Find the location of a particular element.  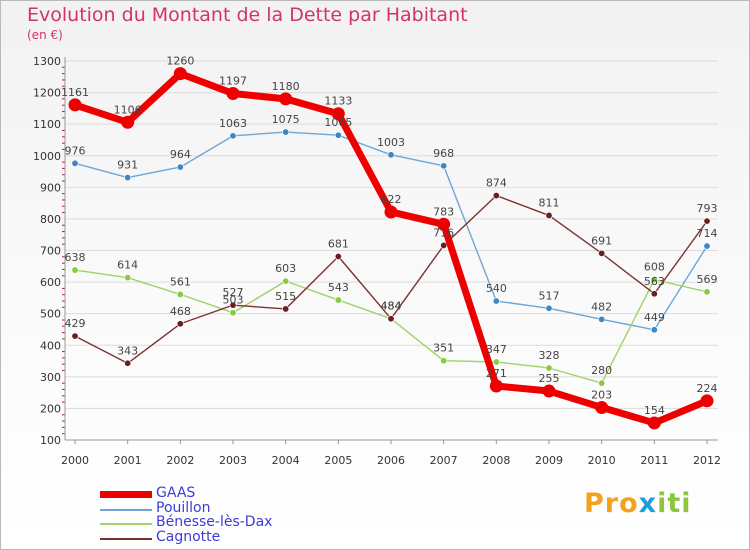

data-label-cagnotte: 563 is located at coordinates (654, 281).